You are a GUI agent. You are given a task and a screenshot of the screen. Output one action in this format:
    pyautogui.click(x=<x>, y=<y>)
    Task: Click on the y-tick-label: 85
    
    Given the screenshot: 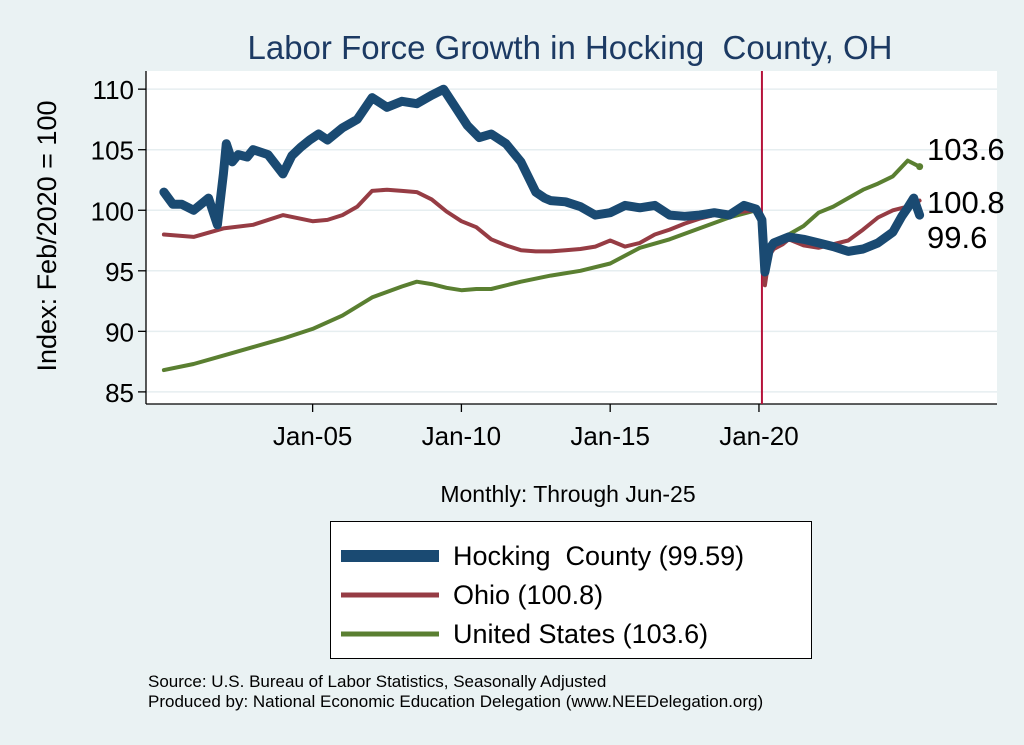 What is the action you would take?
    pyautogui.click(x=119, y=393)
    